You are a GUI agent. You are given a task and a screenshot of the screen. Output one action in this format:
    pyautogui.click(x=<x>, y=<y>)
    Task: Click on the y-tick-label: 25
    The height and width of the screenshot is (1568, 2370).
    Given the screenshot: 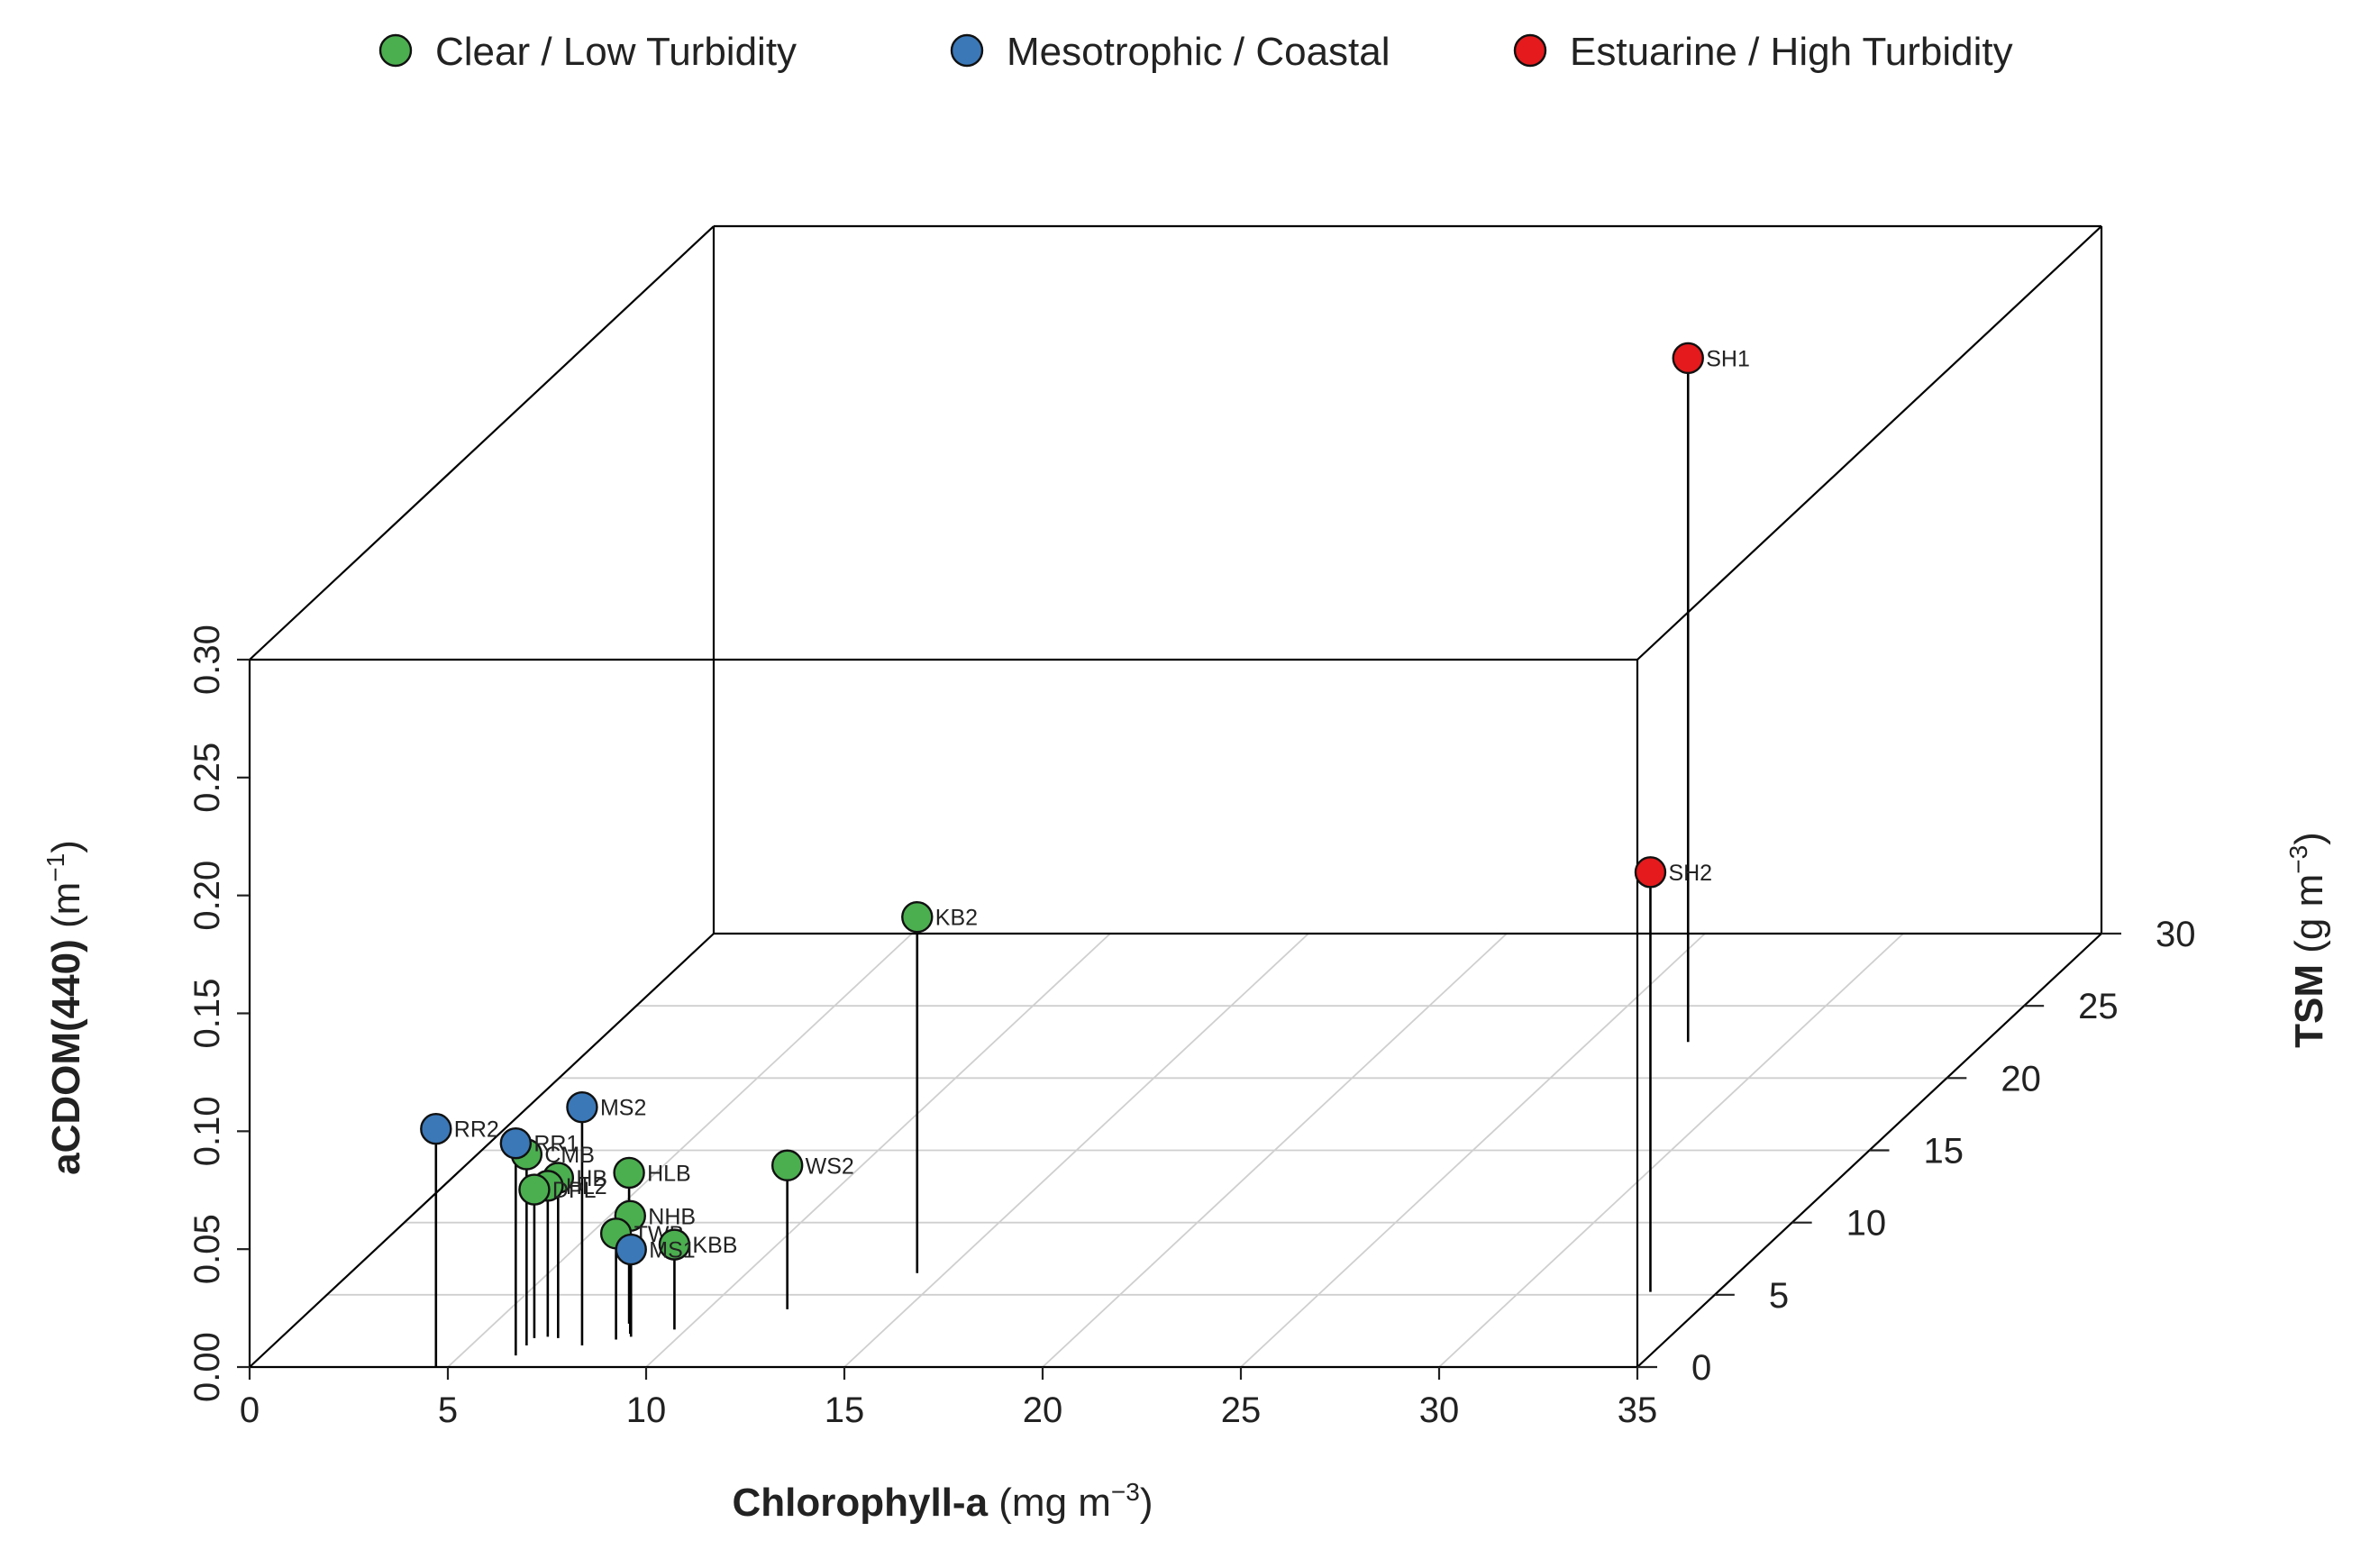 What is the action you would take?
    pyautogui.click(x=2098, y=1006)
    